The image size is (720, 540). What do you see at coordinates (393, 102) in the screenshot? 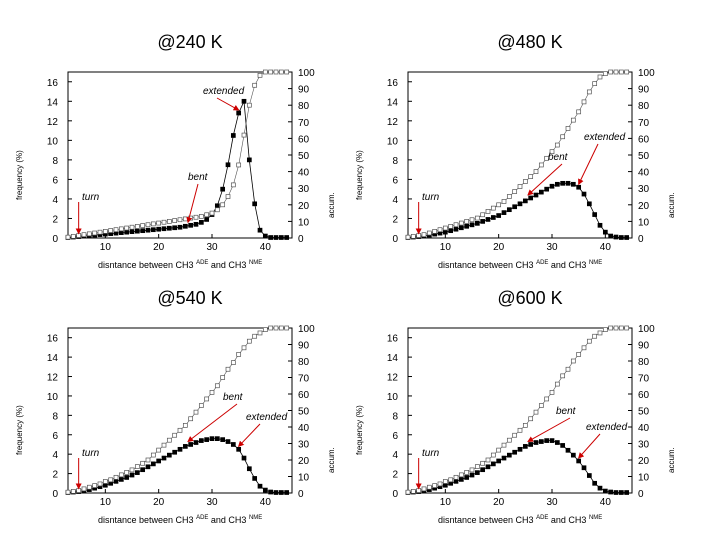
I see `y-left-tick-label: 14` at bounding box center [393, 102].